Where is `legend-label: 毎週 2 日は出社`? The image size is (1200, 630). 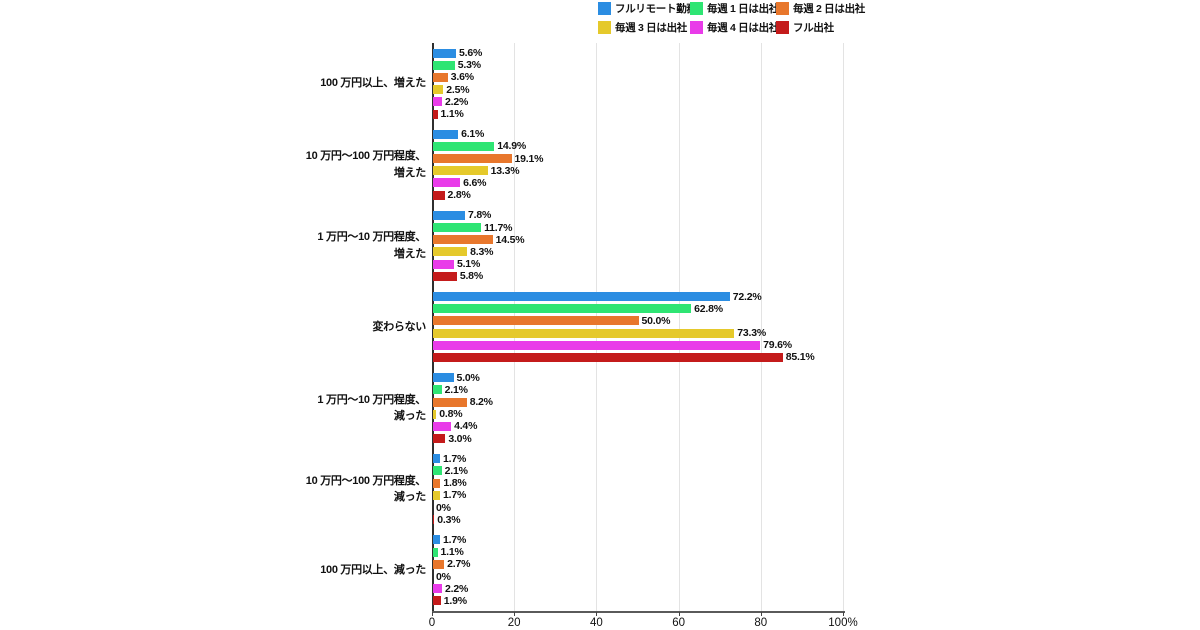 legend-label: 毎週 2 日は出社 is located at coordinates (829, 9).